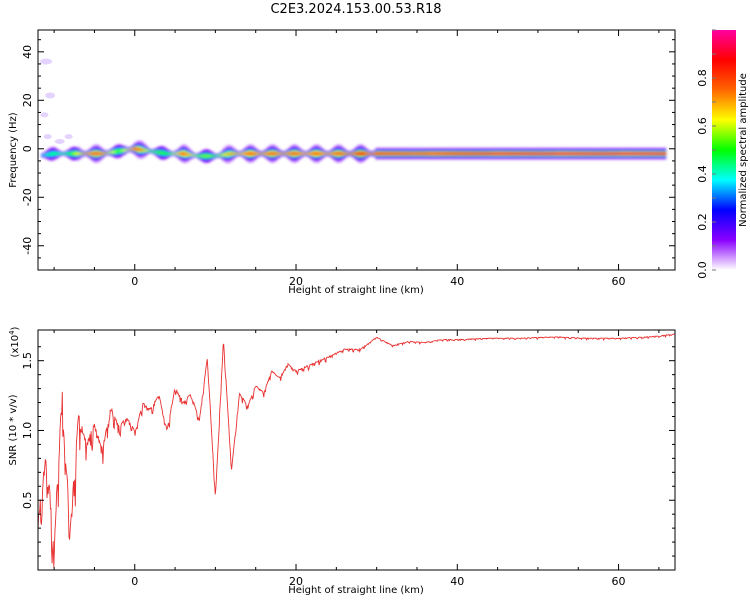 The image size is (750, 600). Describe the element at coordinates (14, 341) in the screenshot. I see `snr-scale-label: (x104)` at that location.